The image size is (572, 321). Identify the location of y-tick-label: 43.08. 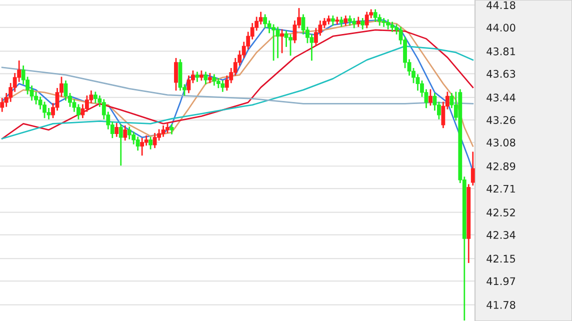
(501, 142).